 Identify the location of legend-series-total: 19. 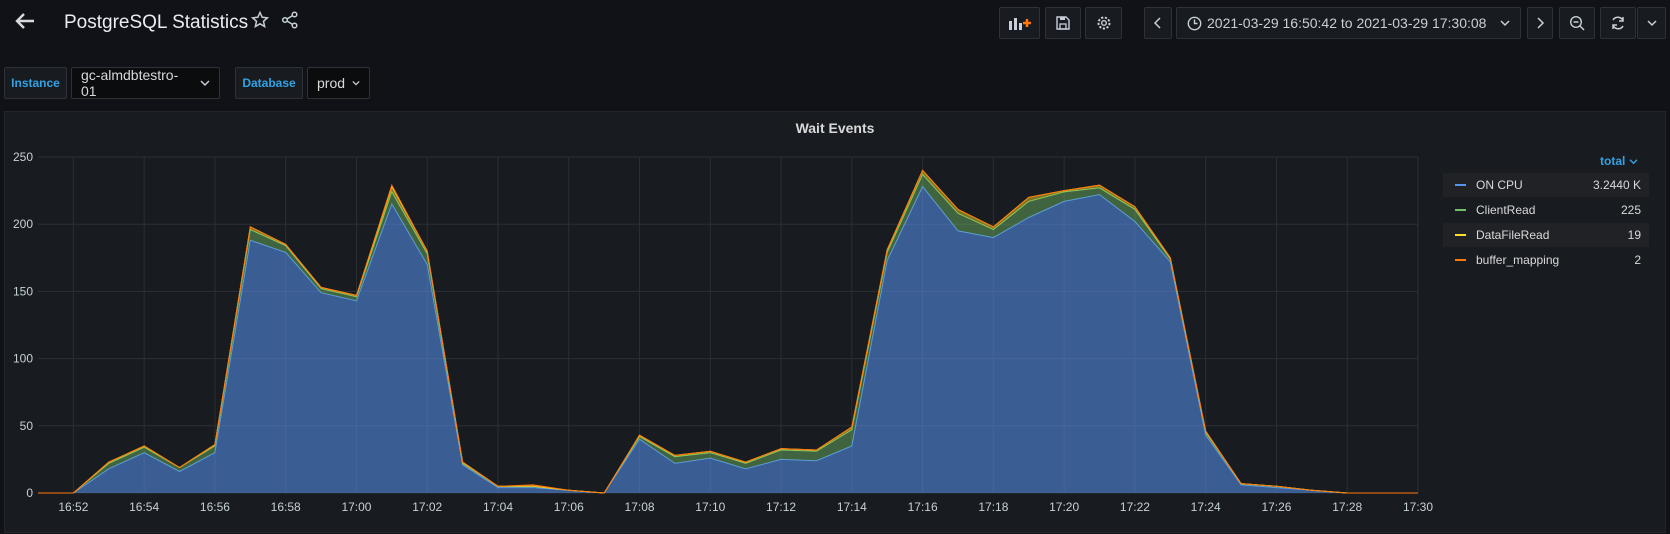
(1634, 235).